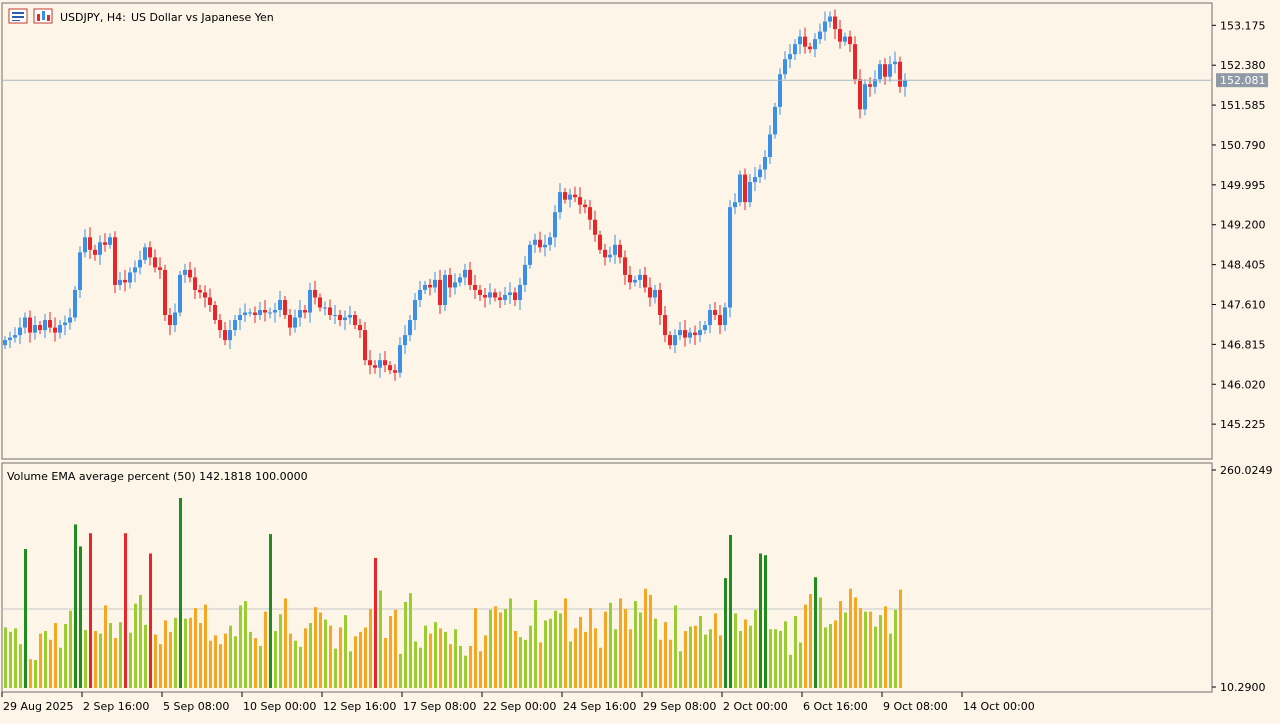 The height and width of the screenshot is (724, 1280). I want to click on chart-properties-icon, so click(43, 16).